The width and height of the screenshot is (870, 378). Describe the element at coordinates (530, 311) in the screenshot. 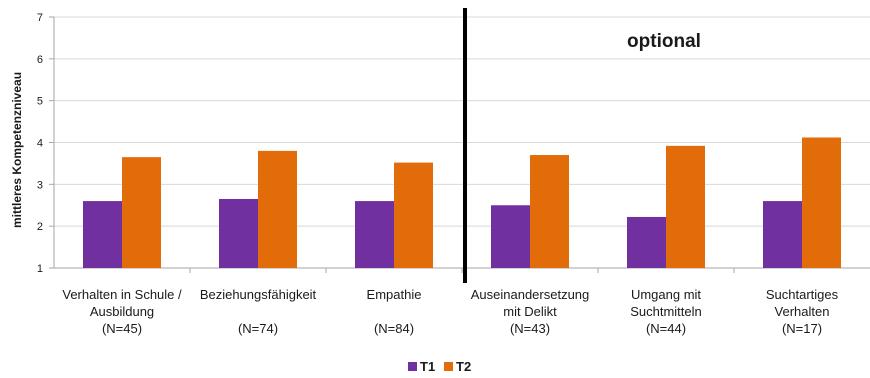

I see `x-category-label: mit Delikt` at that location.